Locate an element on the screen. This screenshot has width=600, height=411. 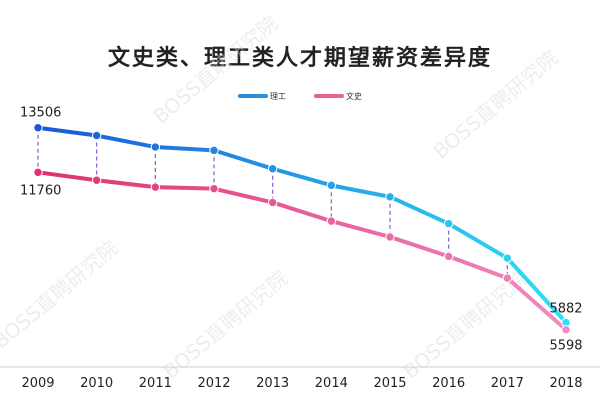
legend-label: 理工 is located at coordinates (278, 96).